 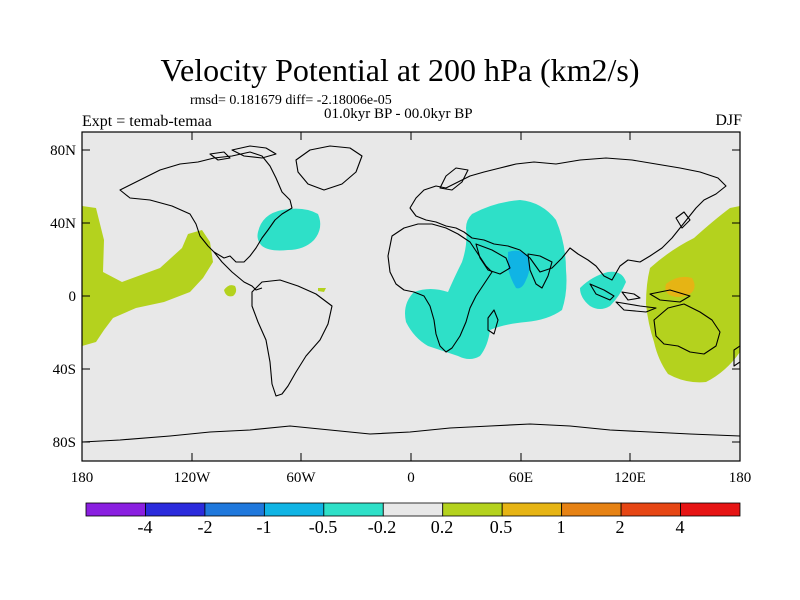 What do you see at coordinates (230, 291) in the screenshot?
I see `field-positive-cent-america-blob` at bounding box center [230, 291].